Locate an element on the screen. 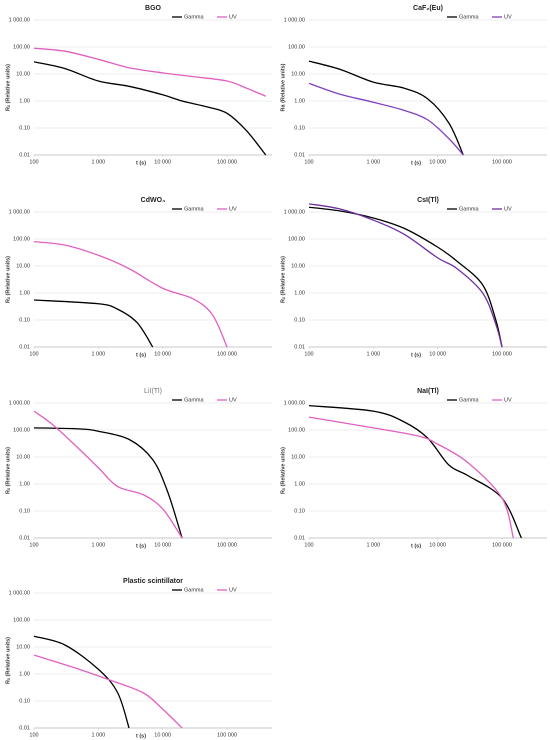 The height and width of the screenshot is (740, 550). y-axis-label: Ra (Relative units) is located at coordinates (283, 87).